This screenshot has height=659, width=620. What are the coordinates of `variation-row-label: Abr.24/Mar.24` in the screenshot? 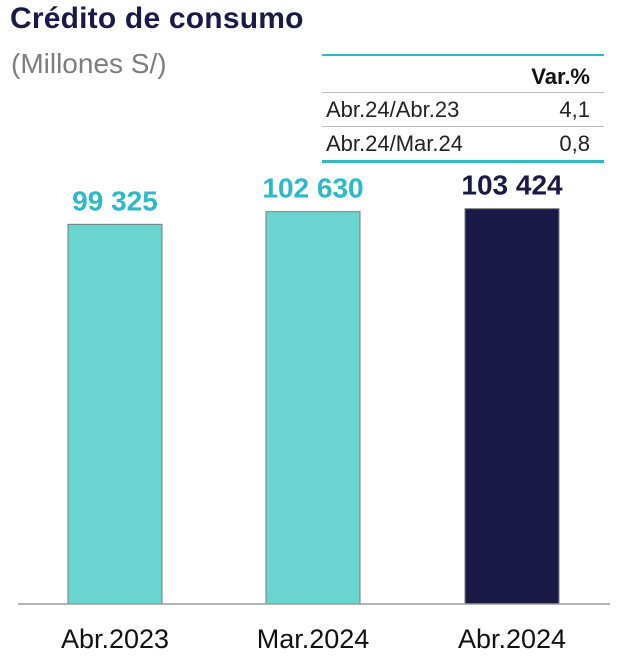 It's located at (394, 143).